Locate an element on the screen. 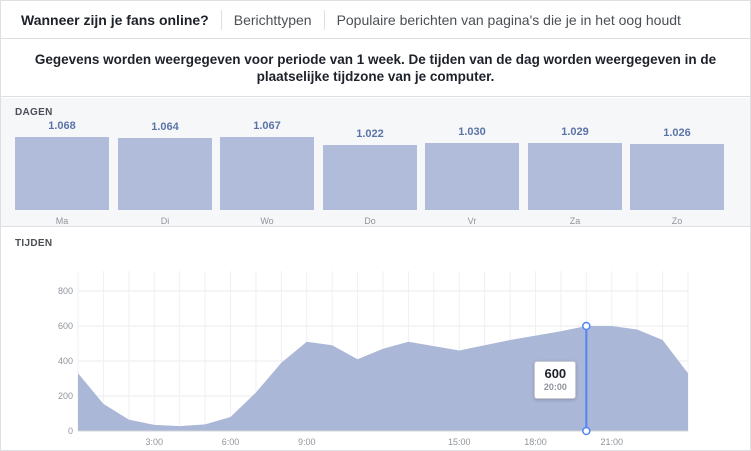 The height and width of the screenshot is (451, 751). day-value: 1.029 is located at coordinates (575, 132).